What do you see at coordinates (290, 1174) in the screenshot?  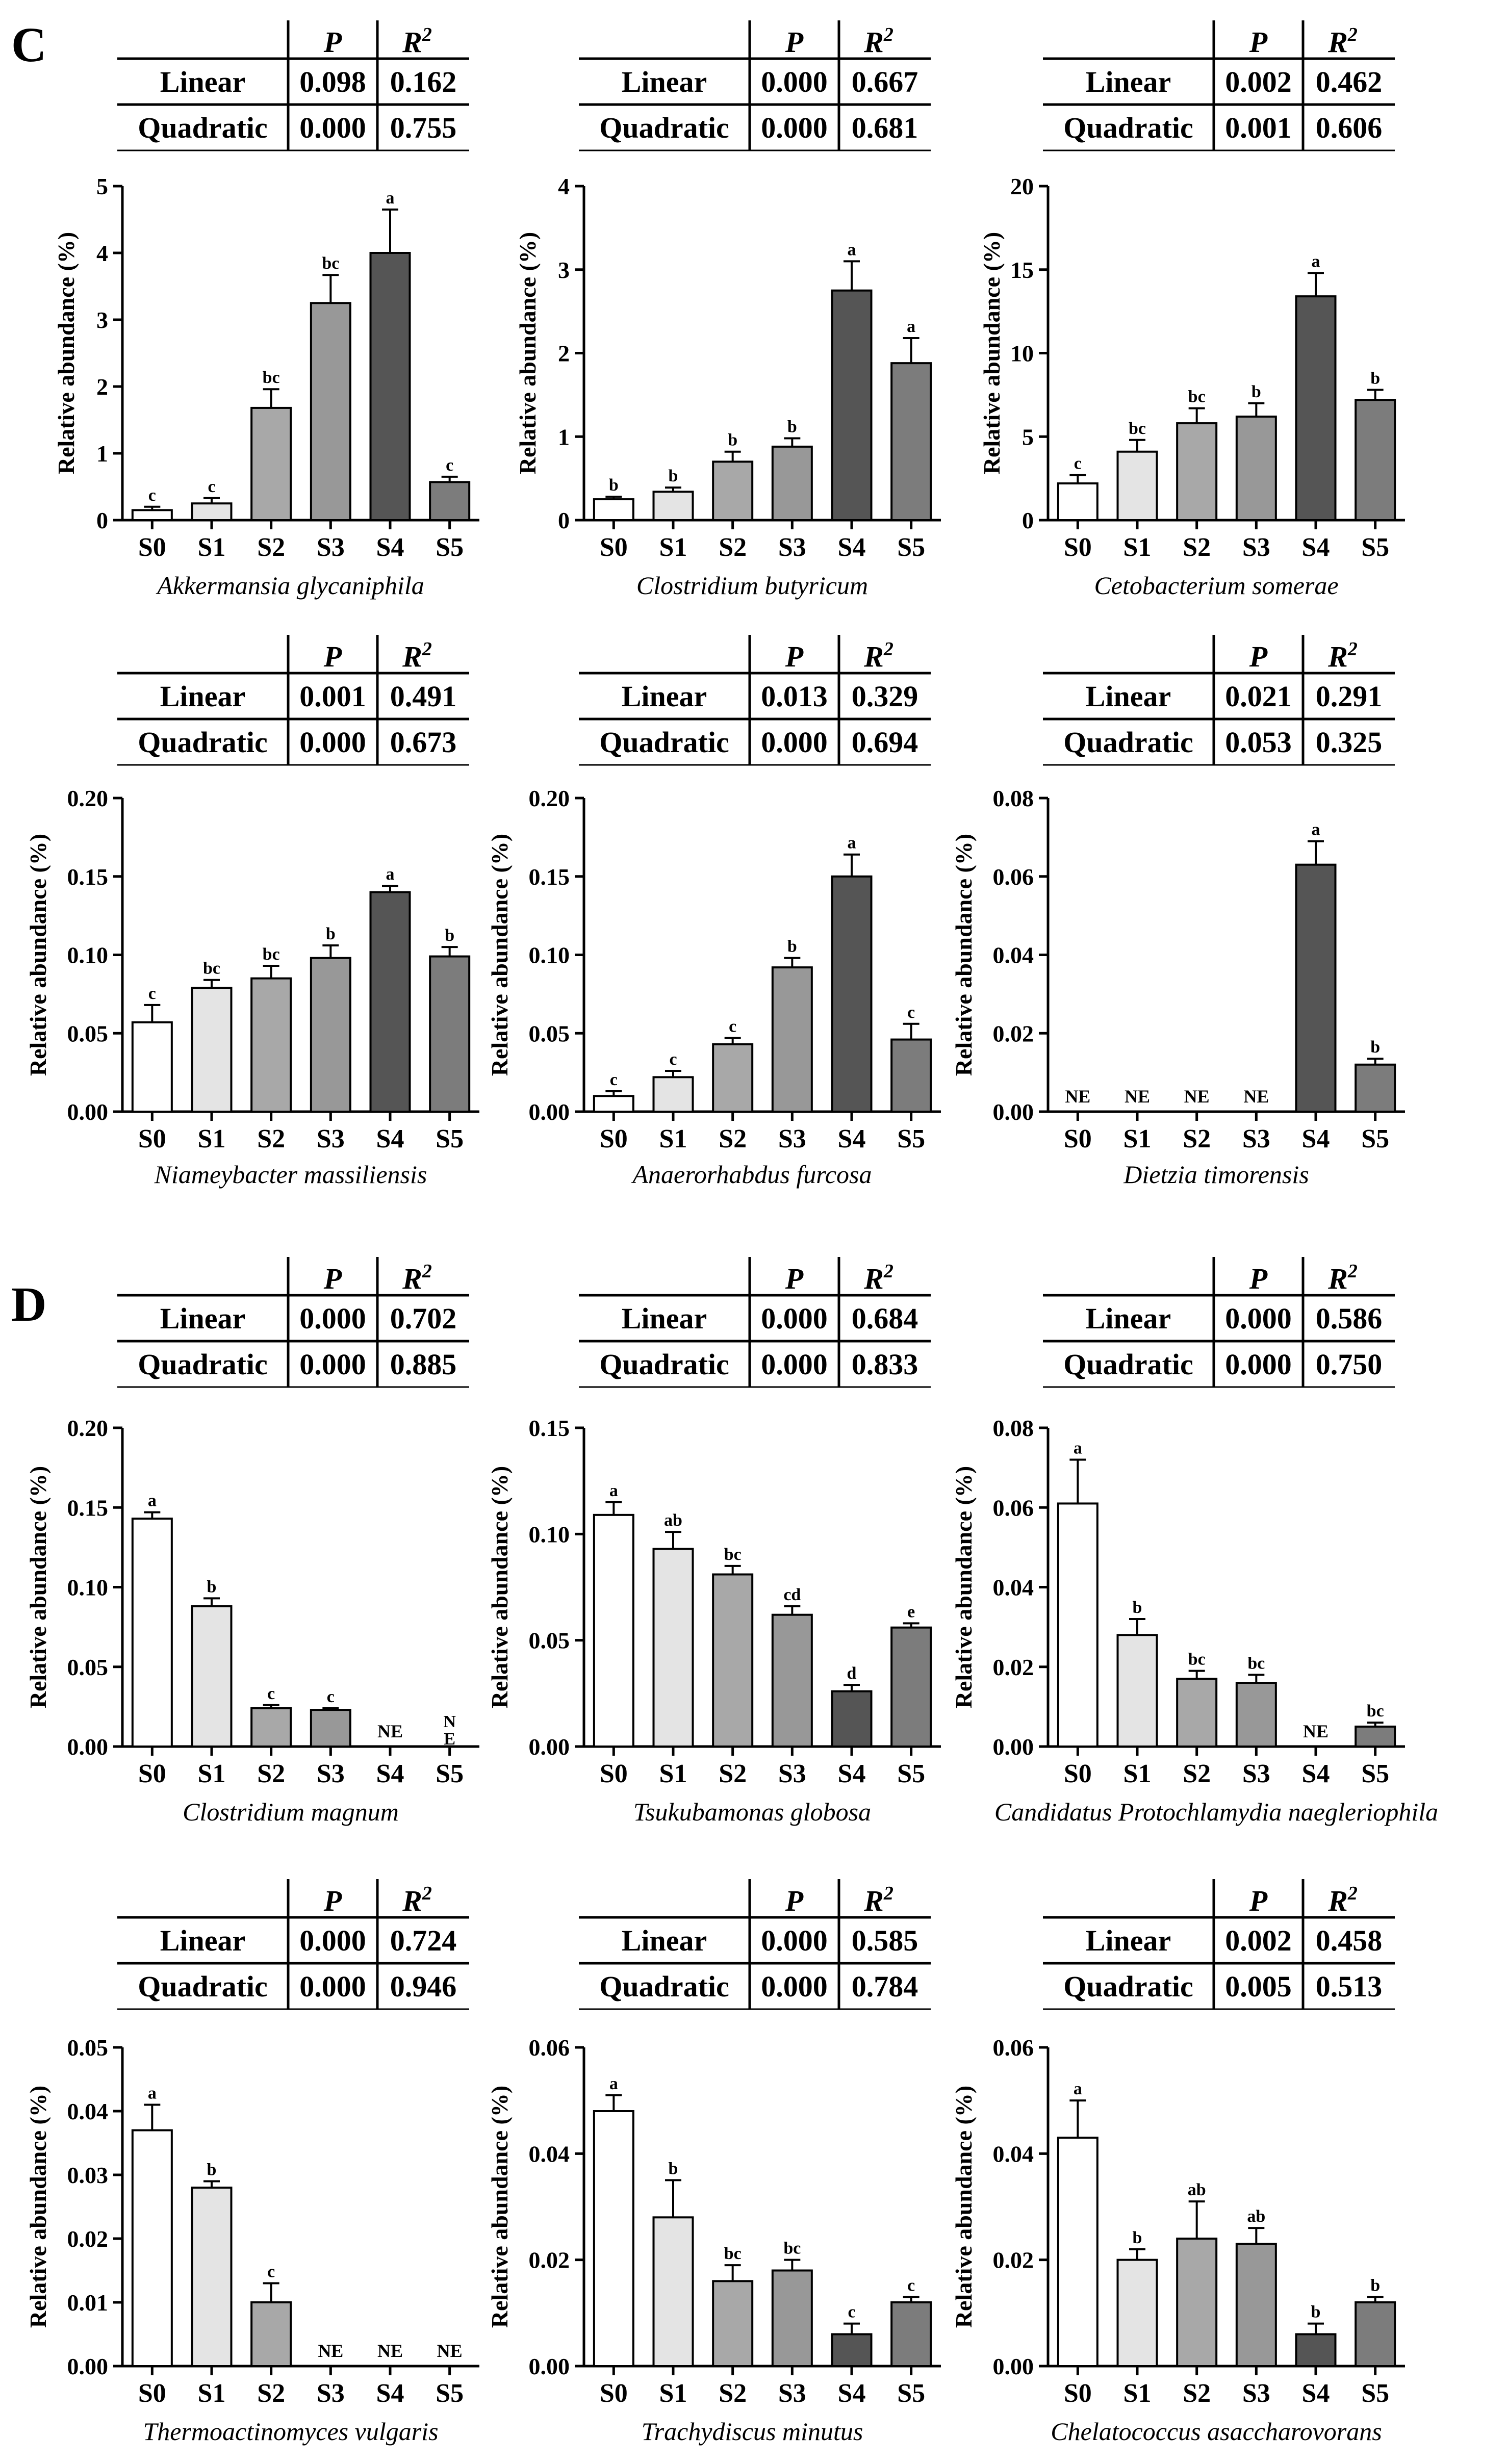 I see `chart-title: Niameybacter massiliensis` at bounding box center [290, 1174].